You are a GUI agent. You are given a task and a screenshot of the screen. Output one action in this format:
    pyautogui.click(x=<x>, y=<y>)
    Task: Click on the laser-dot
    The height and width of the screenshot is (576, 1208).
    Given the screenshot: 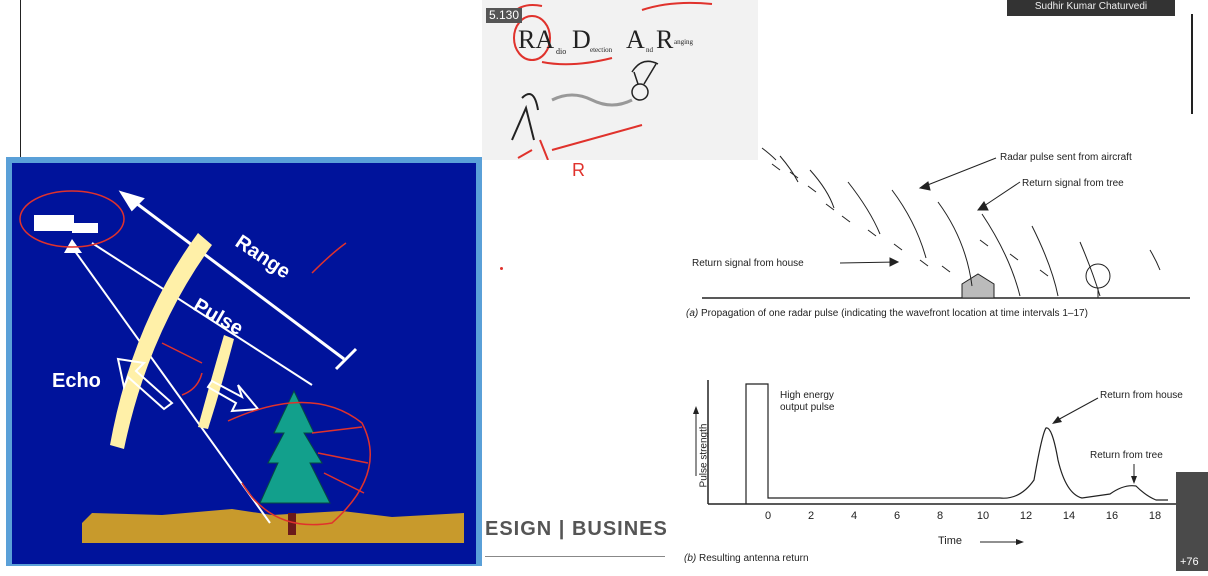 What is the action you would take?
    pyautogui.click(x=501, y=268)
    